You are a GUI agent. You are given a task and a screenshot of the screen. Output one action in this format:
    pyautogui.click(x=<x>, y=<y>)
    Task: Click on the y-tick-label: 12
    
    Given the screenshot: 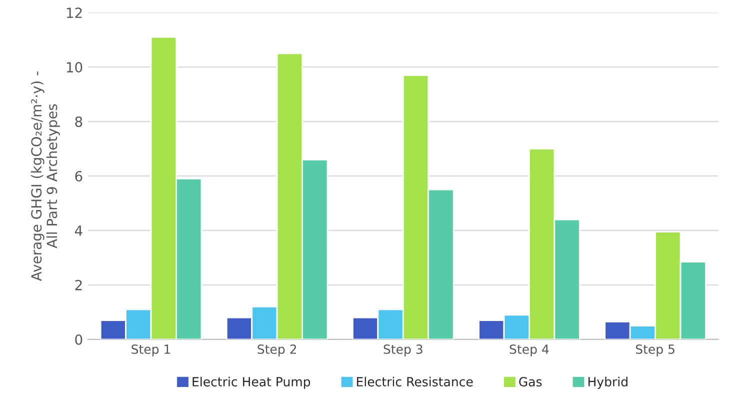 What is the action you would take?
    pyautogui.click(x=74, y=13)
    